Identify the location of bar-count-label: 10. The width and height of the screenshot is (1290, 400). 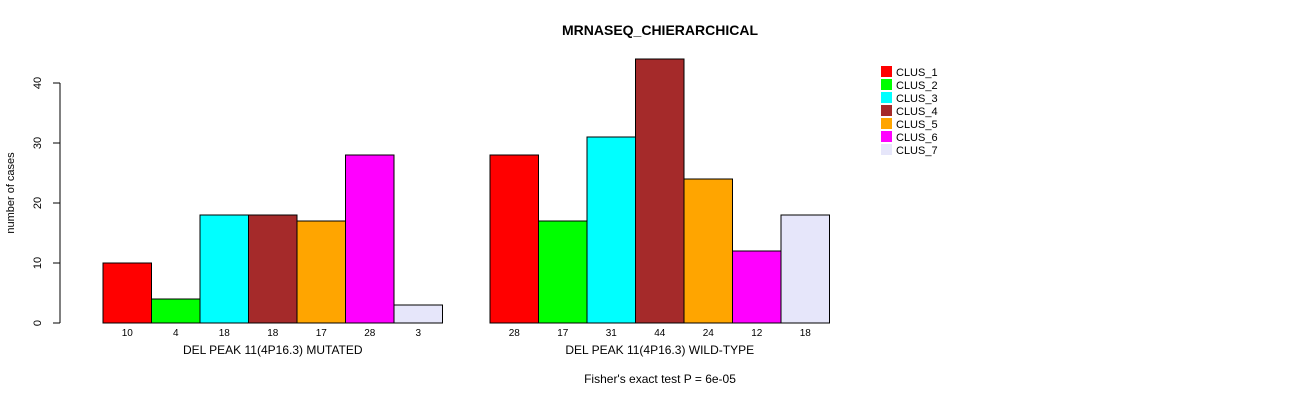
(128, 333).